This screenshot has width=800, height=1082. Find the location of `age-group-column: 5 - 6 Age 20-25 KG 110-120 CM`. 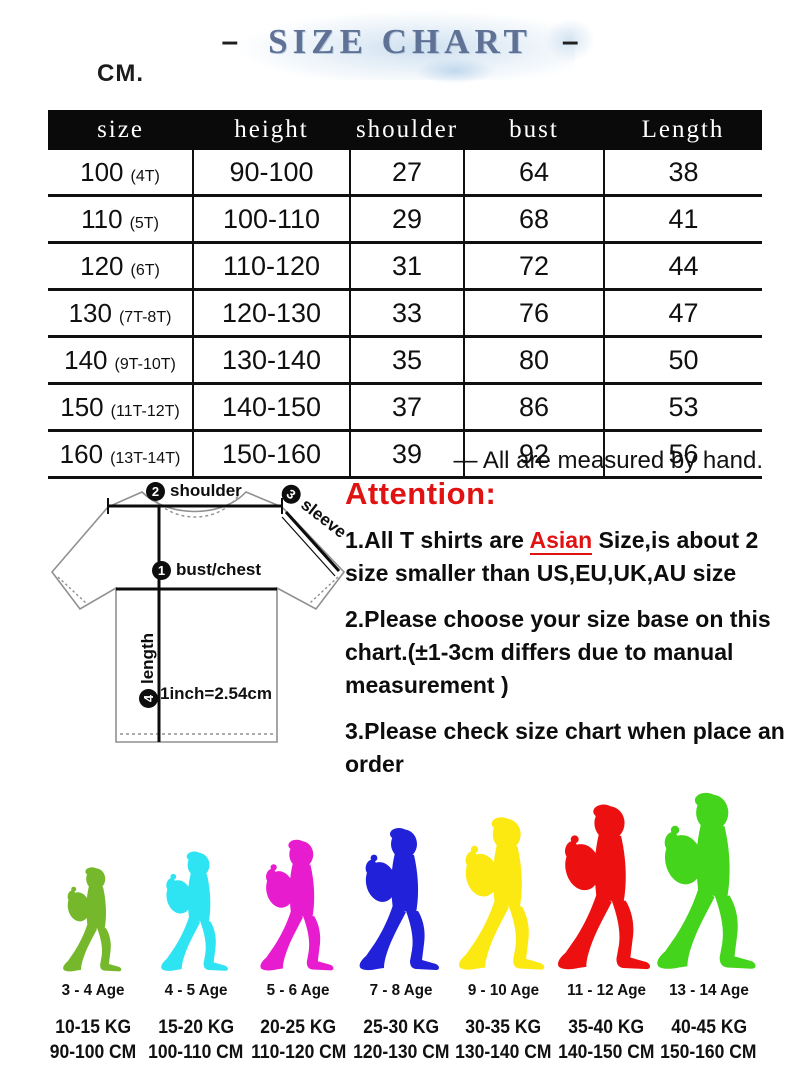

age-group-column: 5 - 6 Age 20-25 KG 110-120 CM is located at coordinates (298, 914).